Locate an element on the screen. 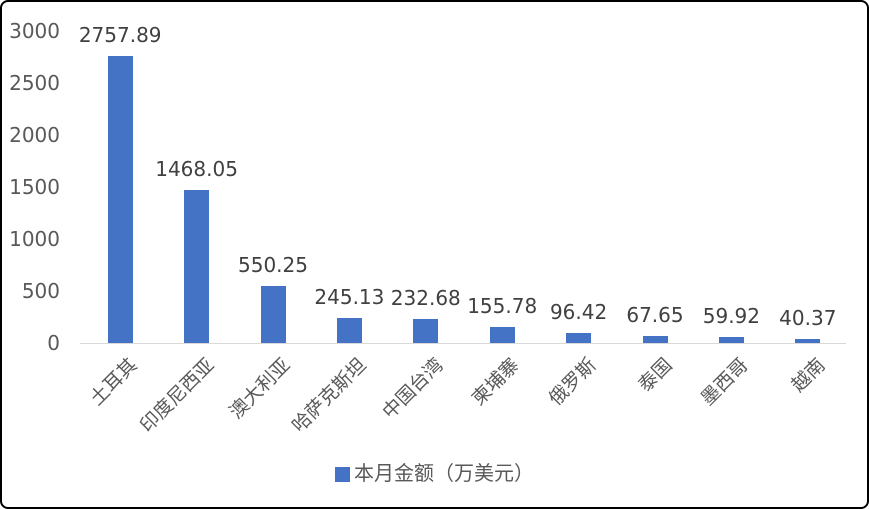 Image resolution: width=869 pixels, height=509 pixels. bar-value-label: 2757.89 is located at coordinates (120, 35).